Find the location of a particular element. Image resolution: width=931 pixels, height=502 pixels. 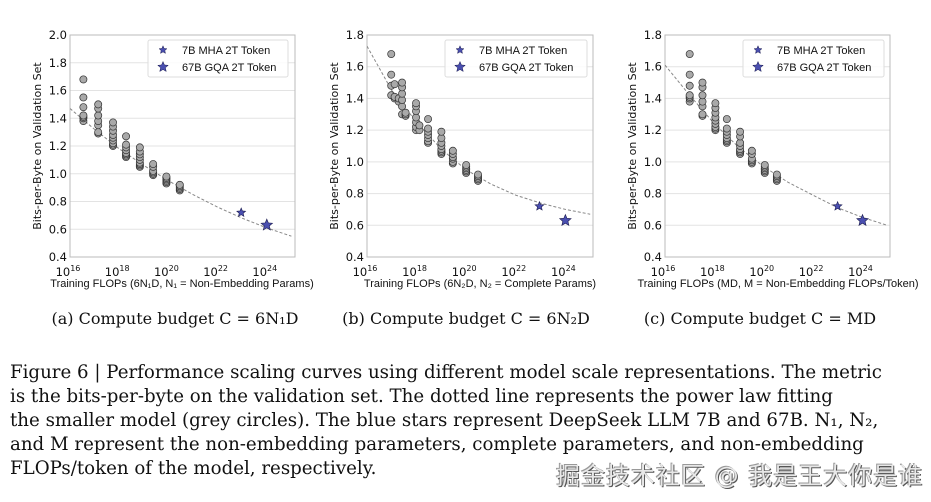

y-tick-label: 1.4 is located at coordinates (58, 118).